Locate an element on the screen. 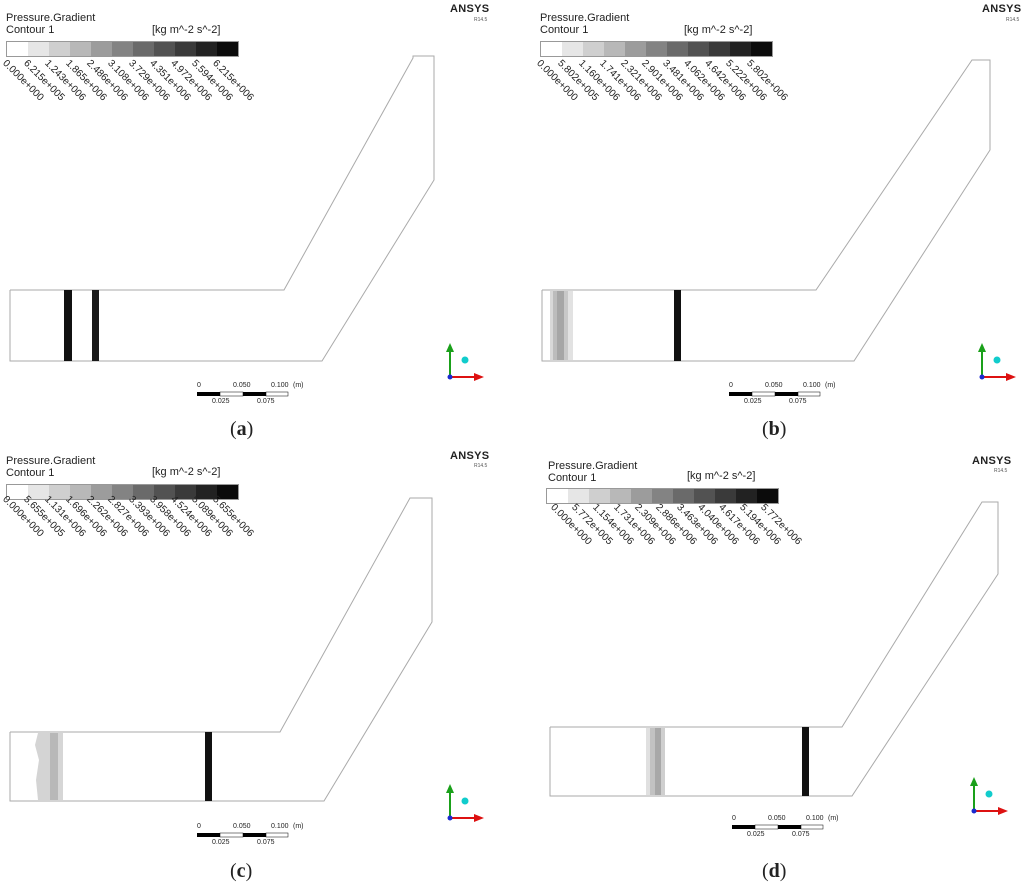 The width and height of the screenshot is (1024, 894). panel-caption: (d) is located at coordinates (774, 871).